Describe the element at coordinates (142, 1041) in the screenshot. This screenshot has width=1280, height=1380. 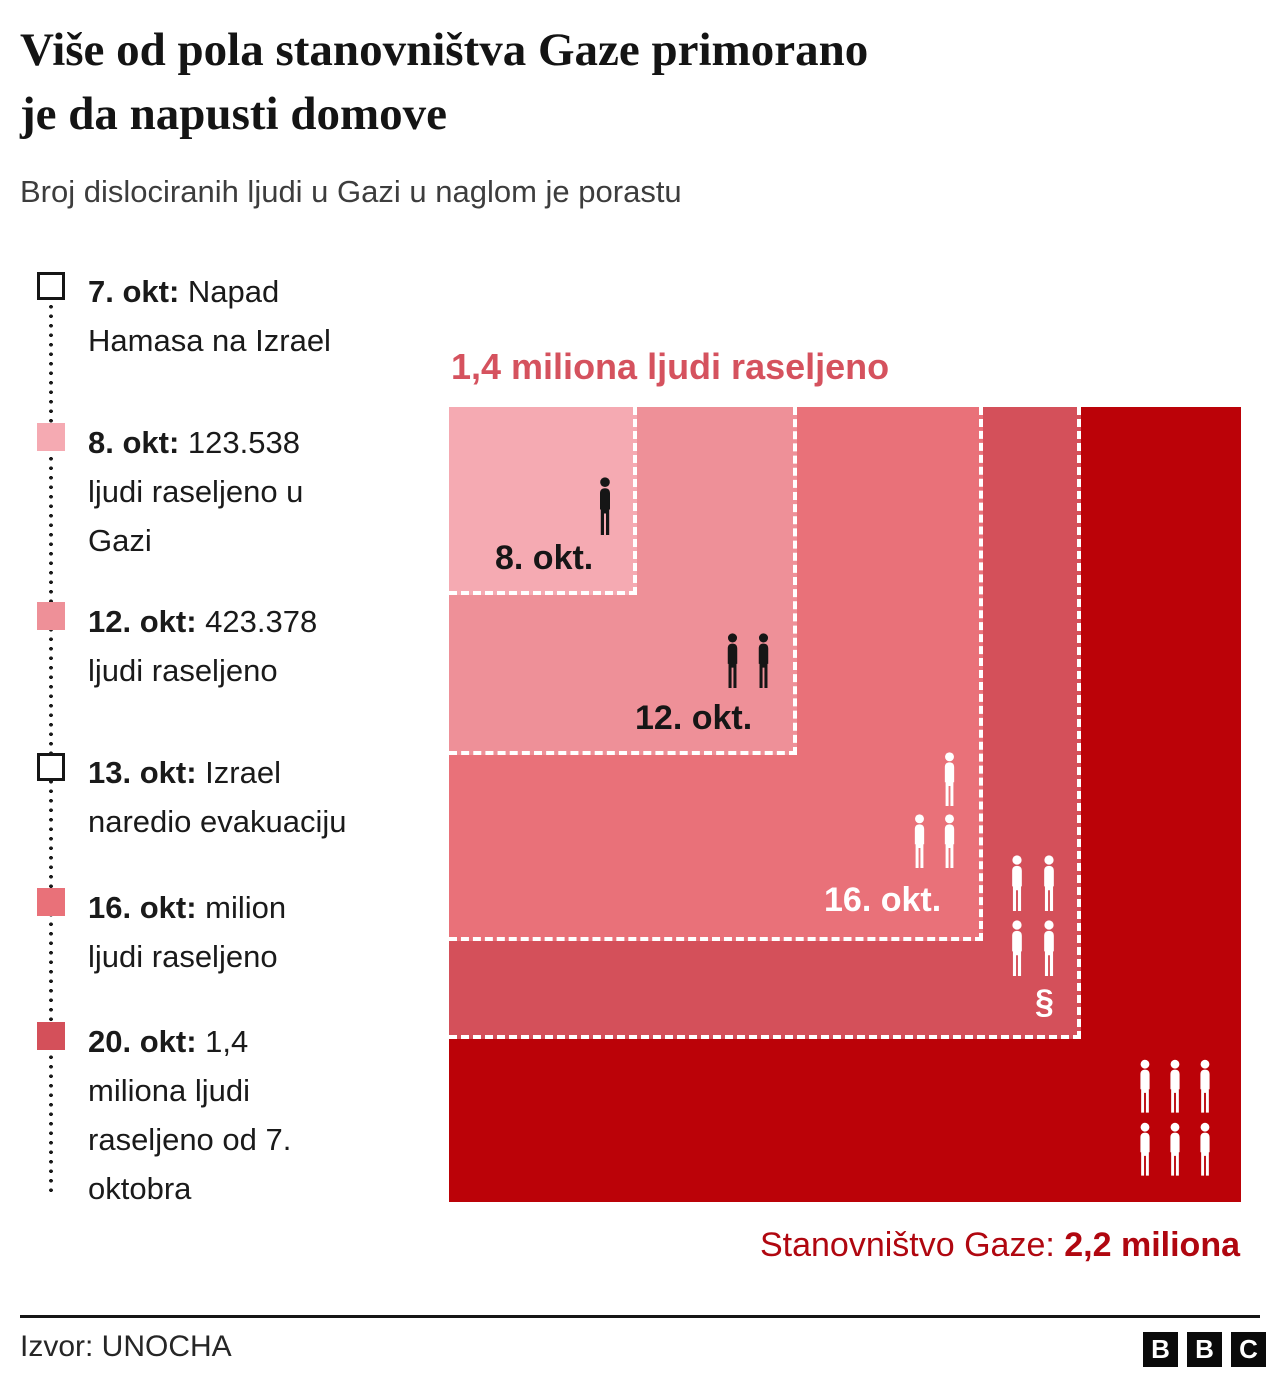
I see `timeline-date: 20. okt:` at that location.